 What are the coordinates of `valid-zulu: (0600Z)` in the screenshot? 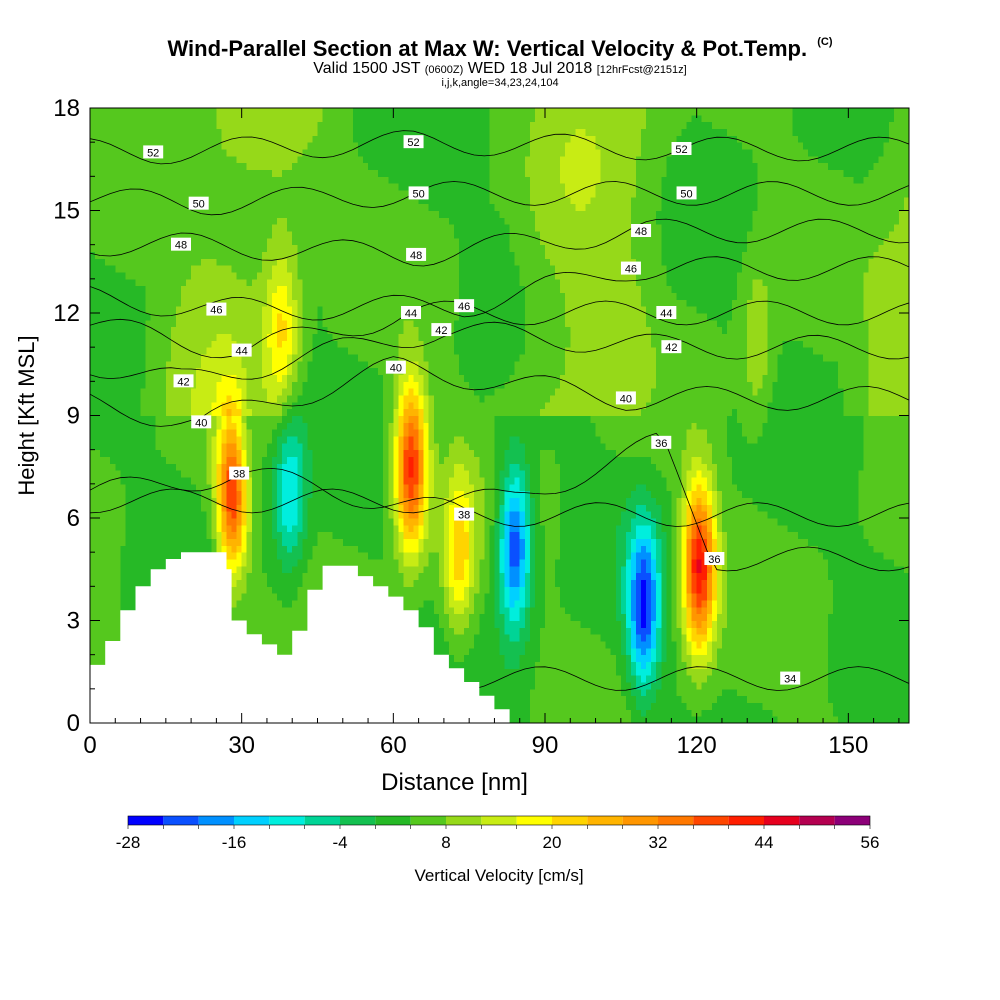 It's located at (444, 70).